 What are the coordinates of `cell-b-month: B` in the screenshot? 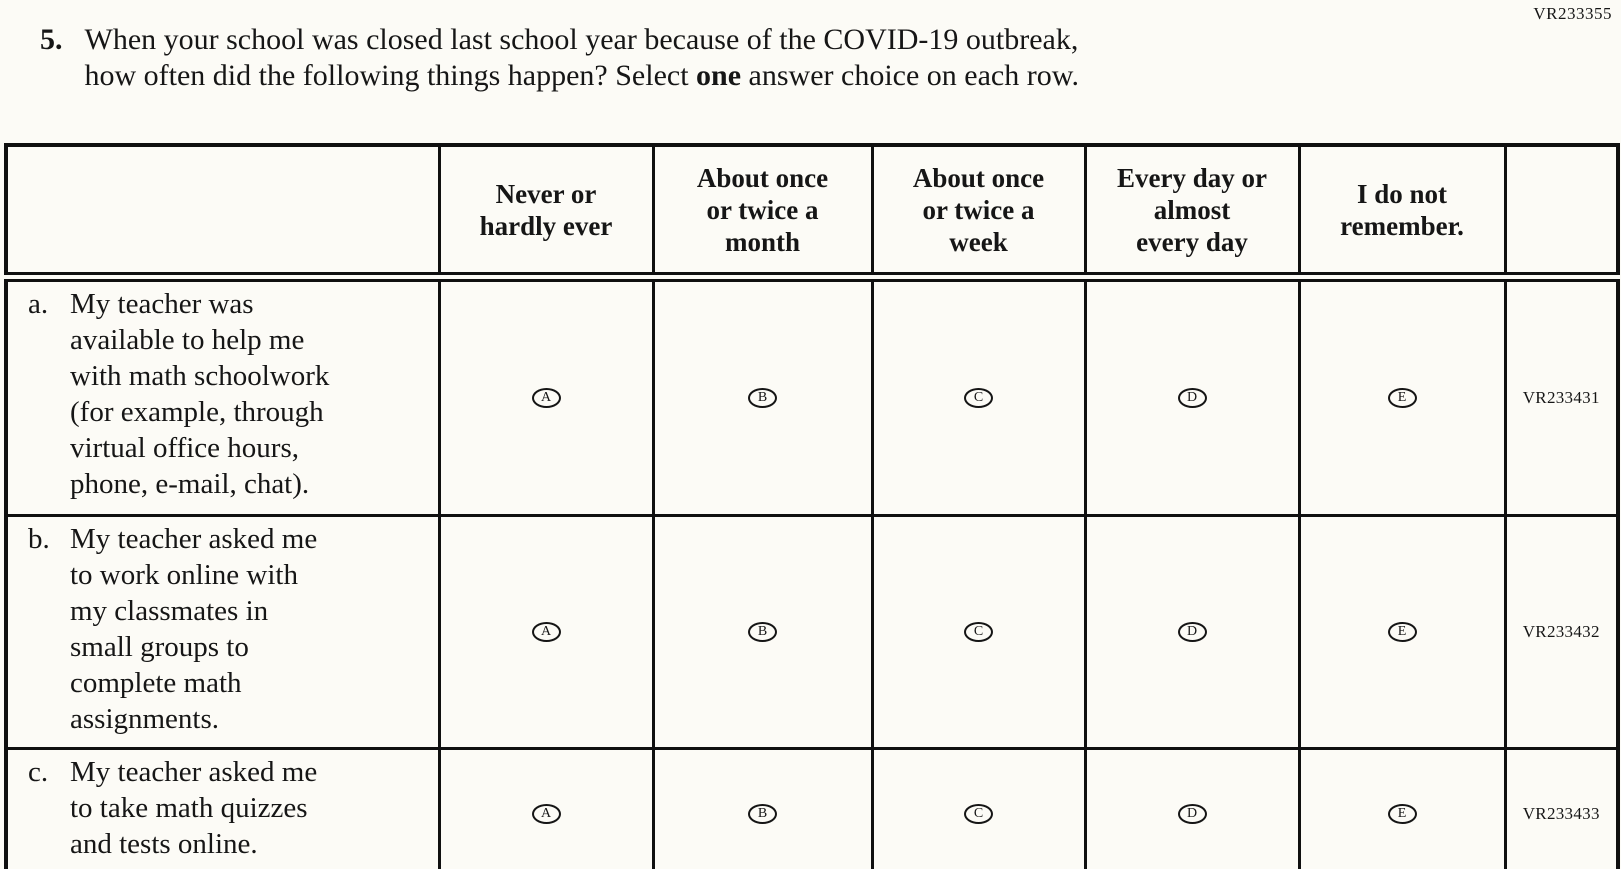 It's located at (762, 632).